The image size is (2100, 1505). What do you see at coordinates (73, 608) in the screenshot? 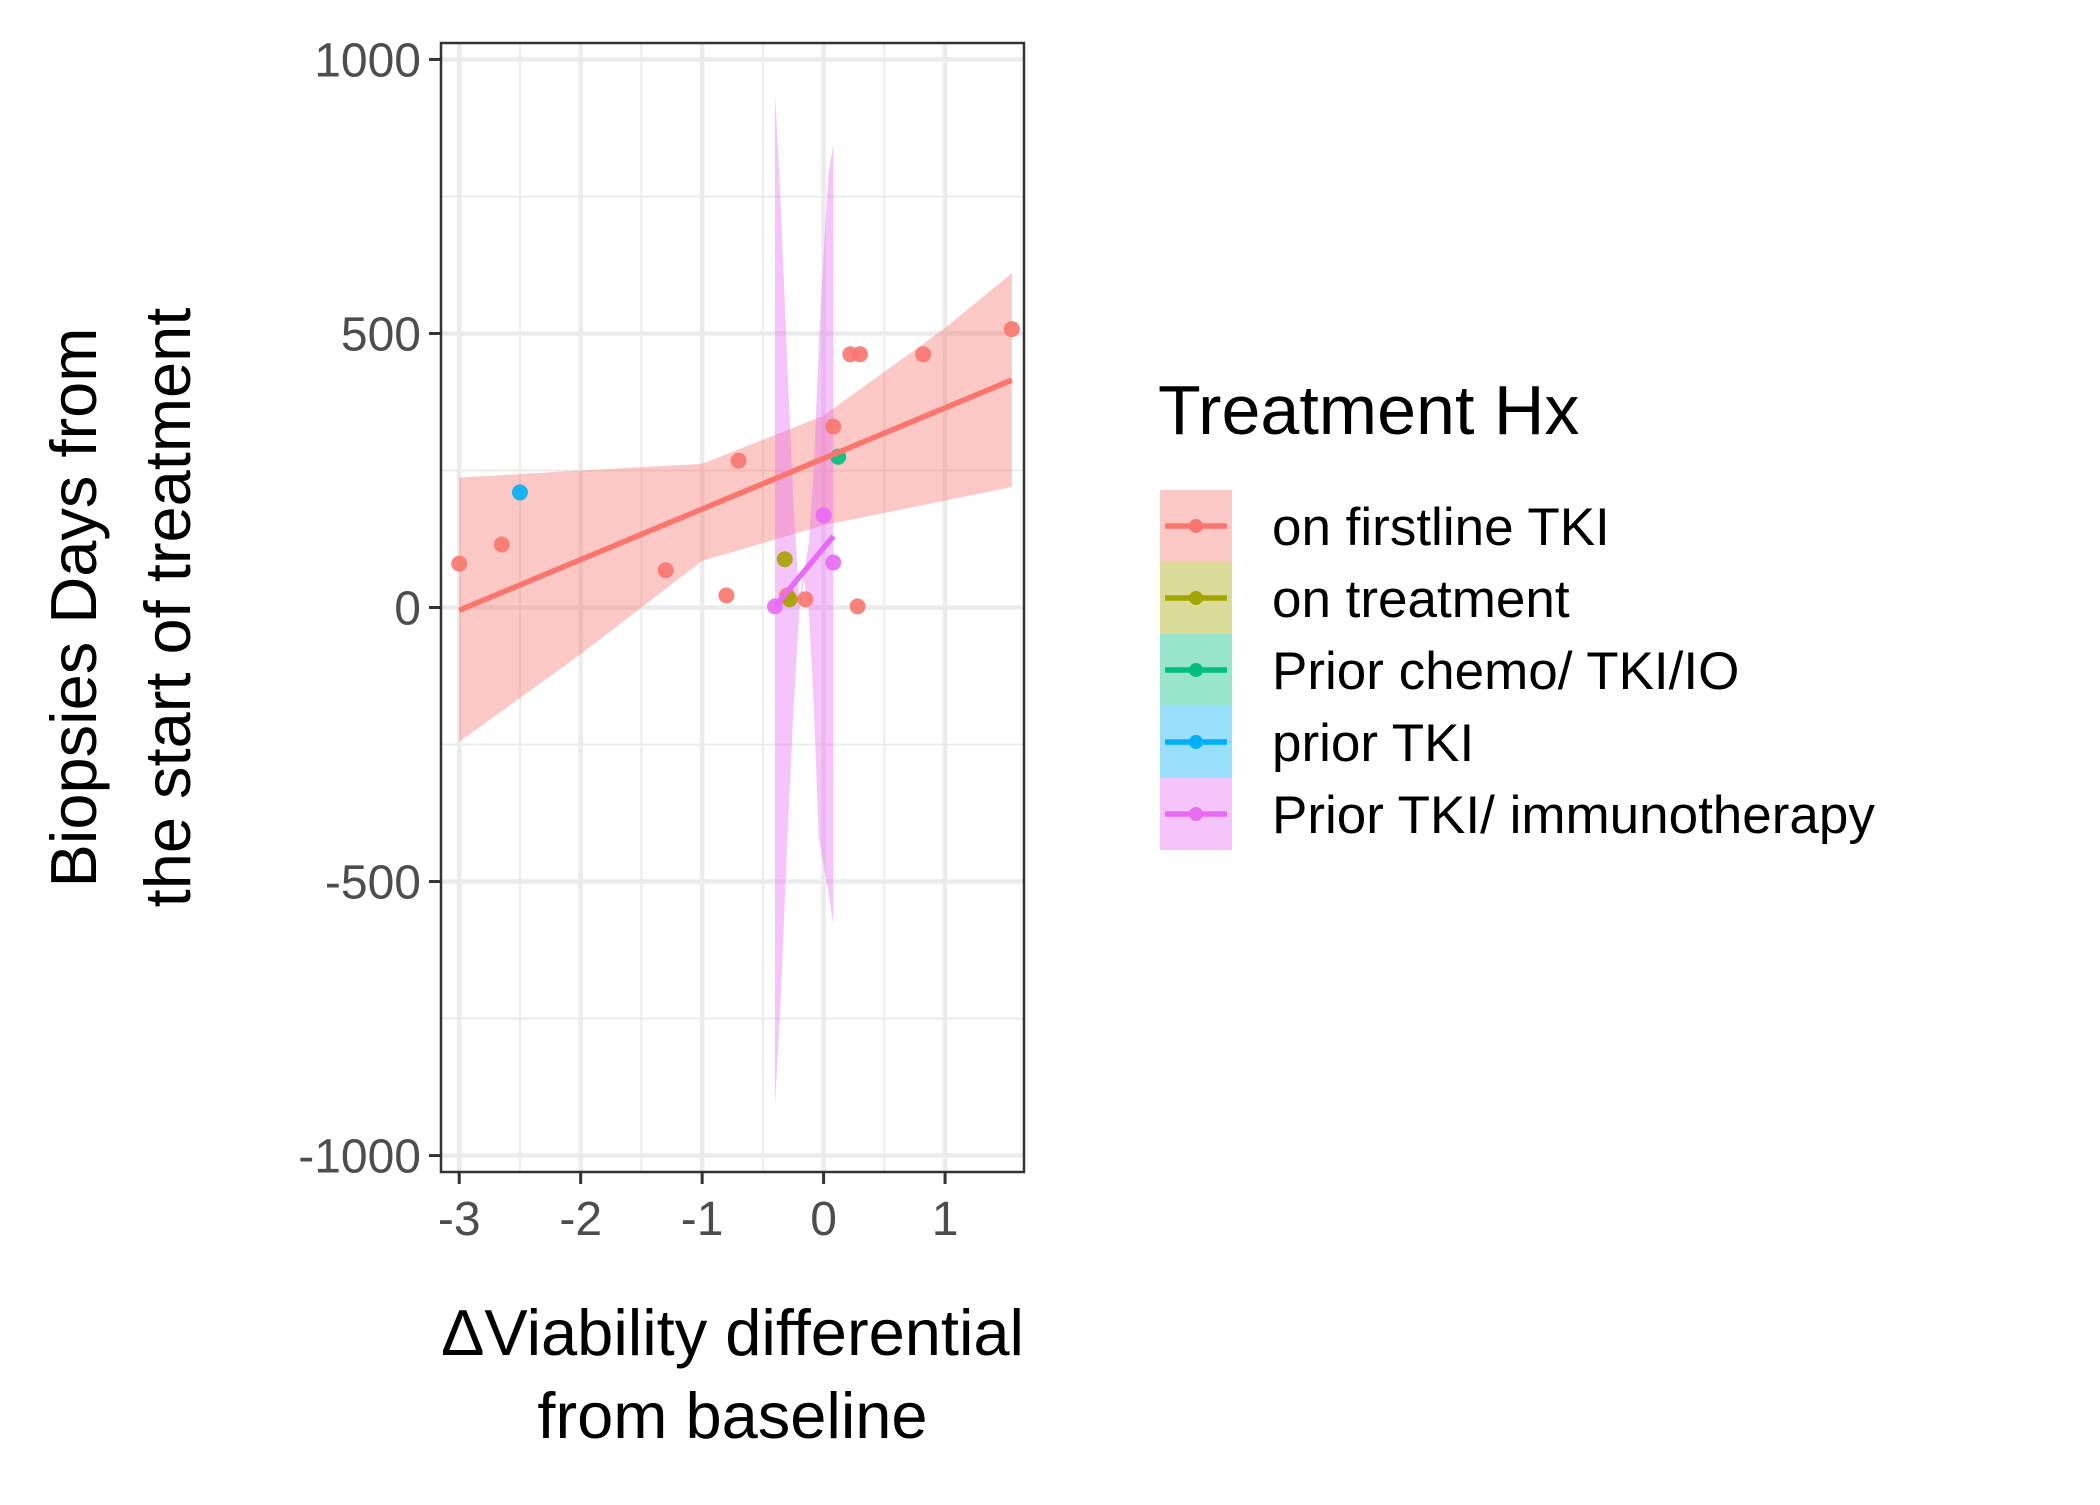
I see `y-axis-title-line-1: Biopsies Days from` at bounding box center [73, 608].